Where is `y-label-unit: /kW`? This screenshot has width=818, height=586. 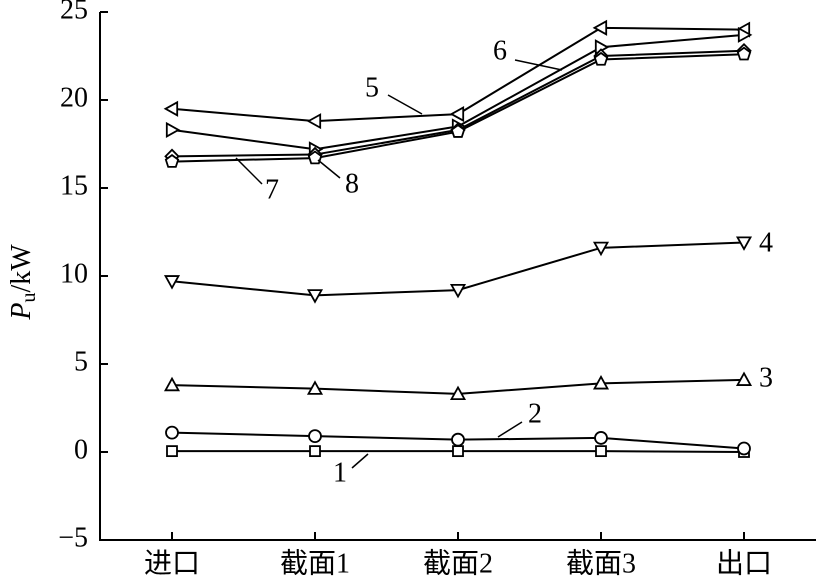 y-label-unit: /kW is located at coordinates (21, 268).